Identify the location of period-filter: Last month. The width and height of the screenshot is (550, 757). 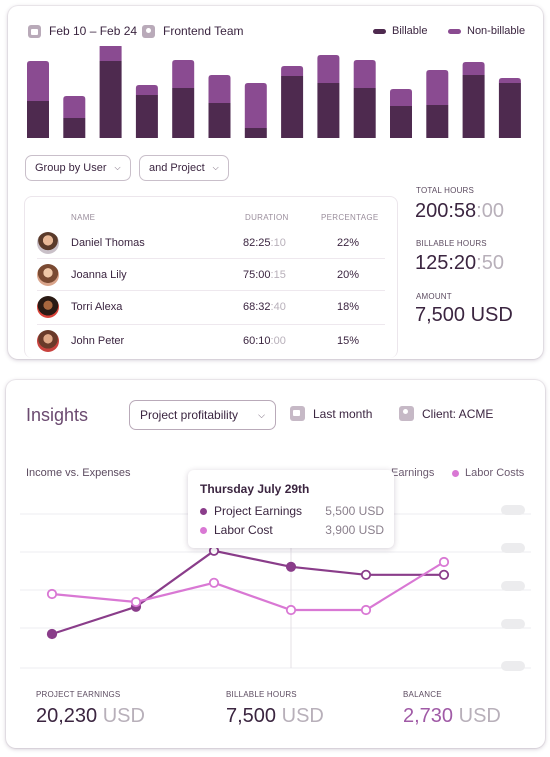
(331, 413).